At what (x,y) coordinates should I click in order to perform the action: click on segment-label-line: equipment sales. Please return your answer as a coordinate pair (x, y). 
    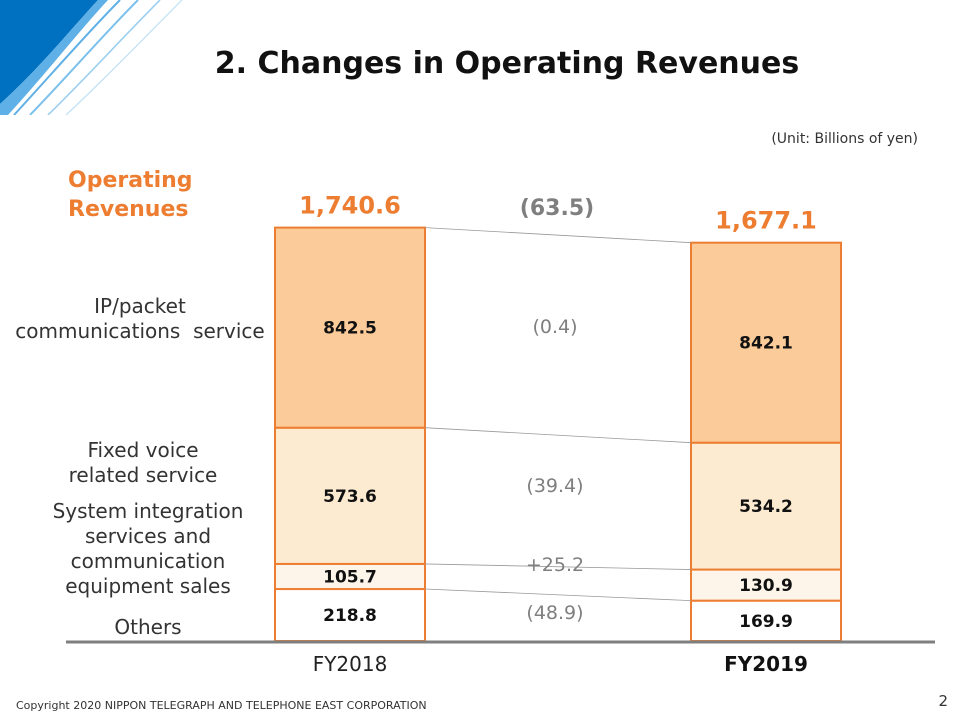
    Looking at the image, I should click on (148, 586).